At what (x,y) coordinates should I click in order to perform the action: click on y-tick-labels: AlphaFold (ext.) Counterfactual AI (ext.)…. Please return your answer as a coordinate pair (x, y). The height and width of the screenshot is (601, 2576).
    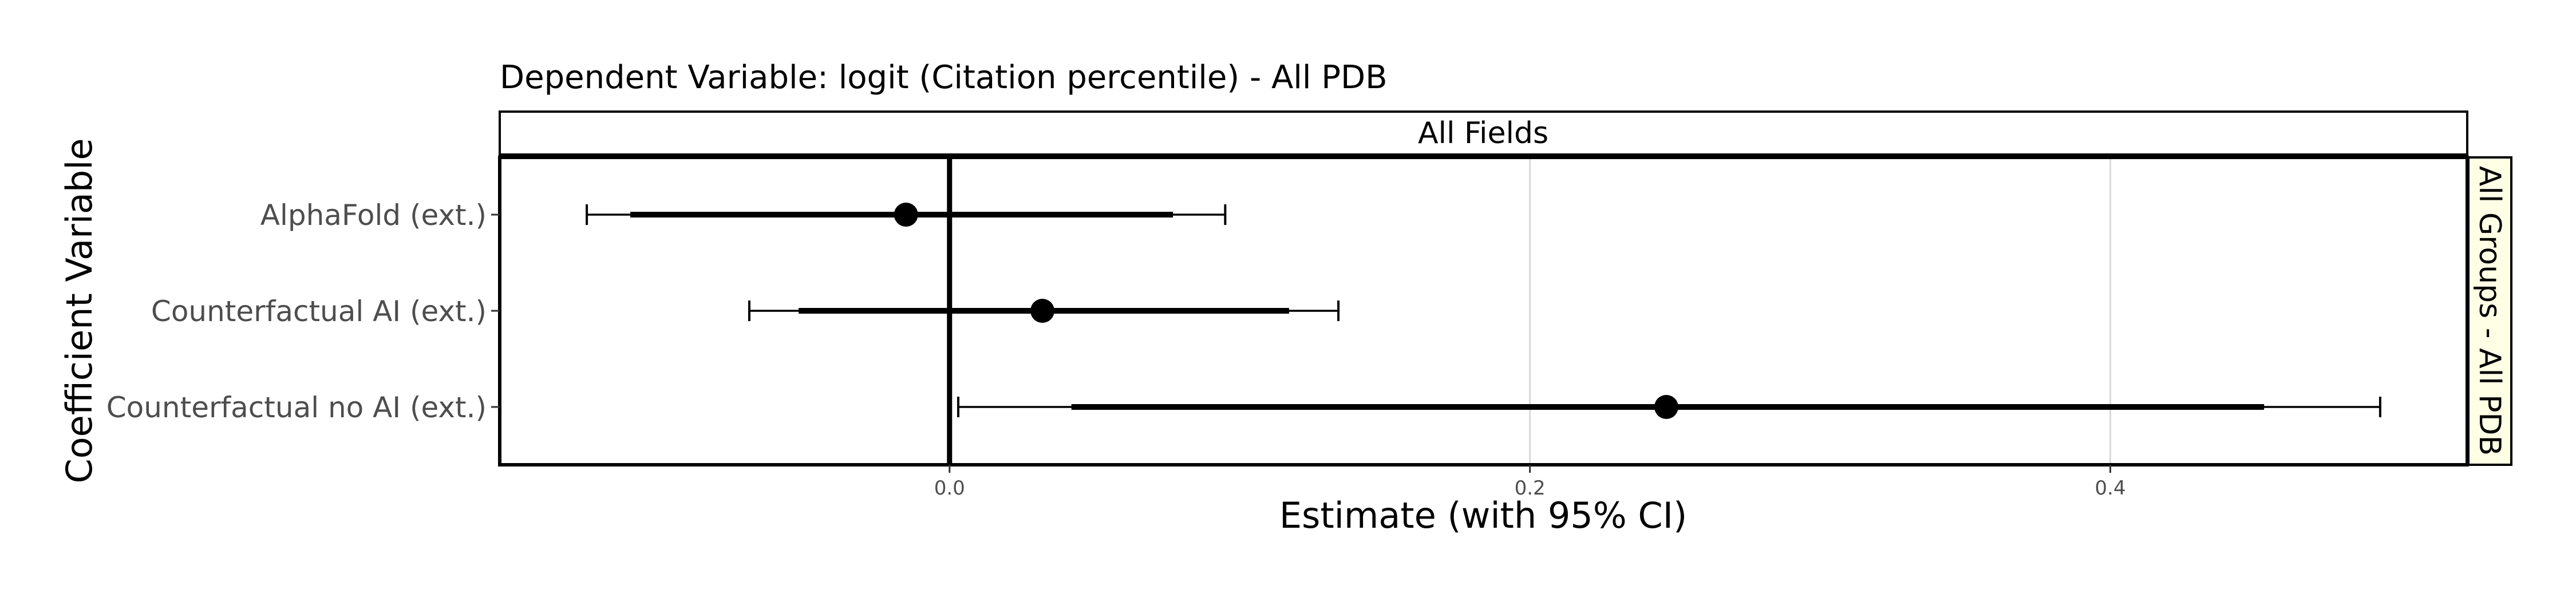
    Looking at the image, I should click on (303, 312).